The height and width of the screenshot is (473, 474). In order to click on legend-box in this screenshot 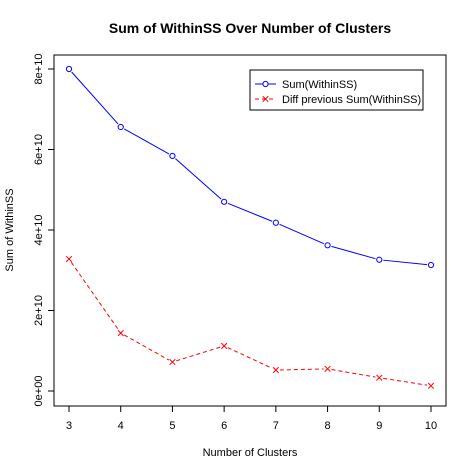, I will do `click(336, 90)`.